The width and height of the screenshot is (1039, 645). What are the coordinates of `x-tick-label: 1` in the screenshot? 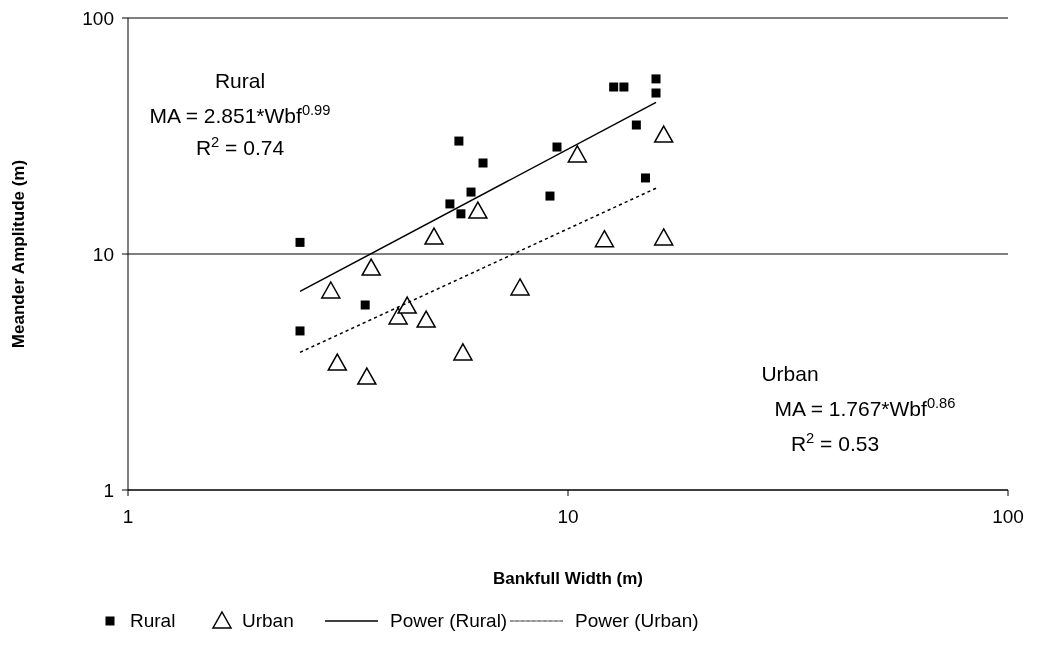 It's located at (128, 516).